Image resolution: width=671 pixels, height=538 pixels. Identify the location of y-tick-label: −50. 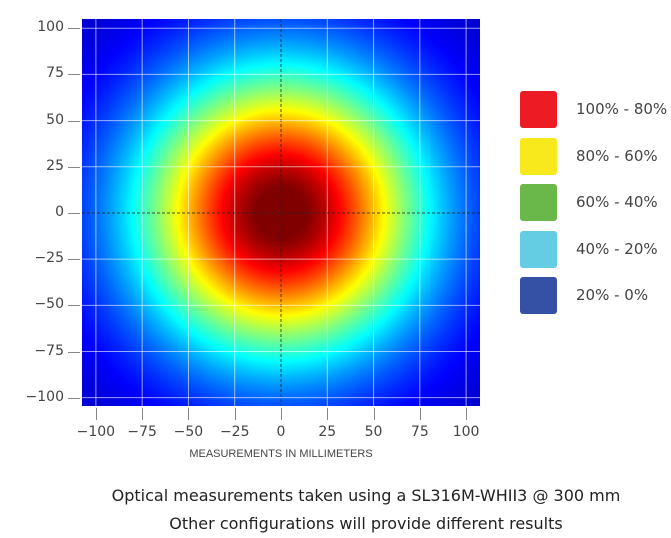
(49, 304).